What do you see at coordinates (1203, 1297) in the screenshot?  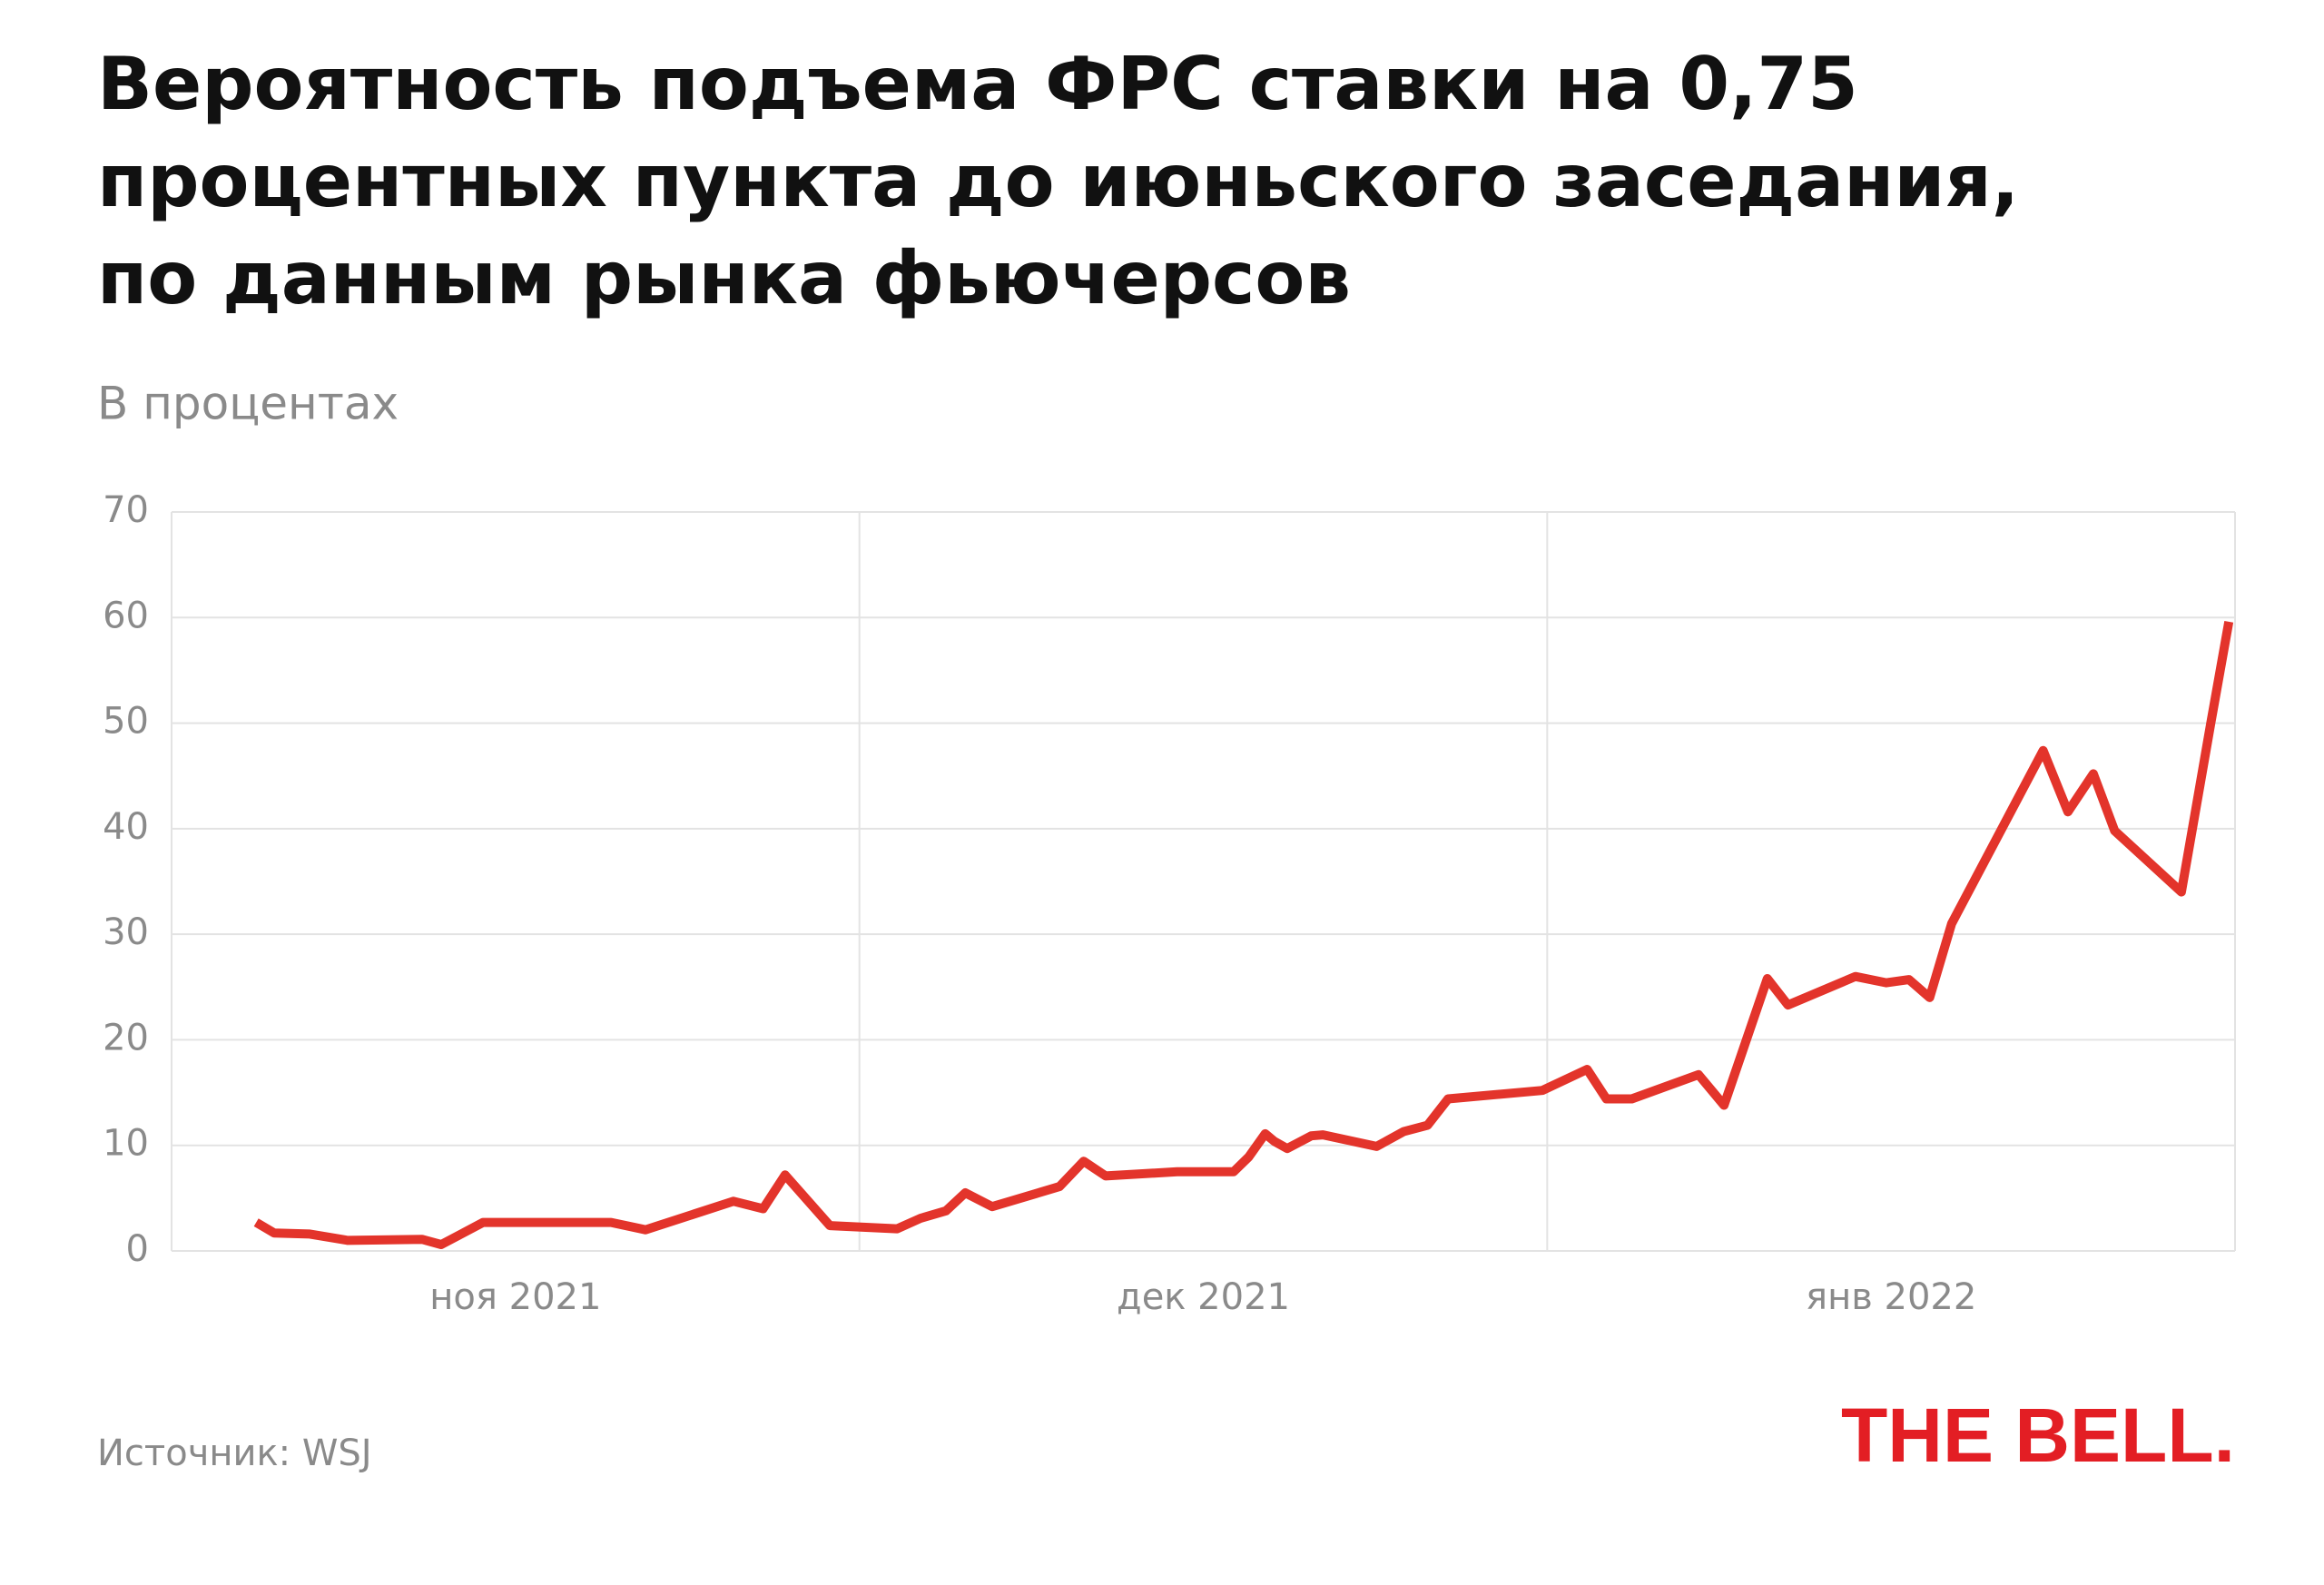 I see `x-tick-label: дек 2021` at bounding box center [1203, 1297].